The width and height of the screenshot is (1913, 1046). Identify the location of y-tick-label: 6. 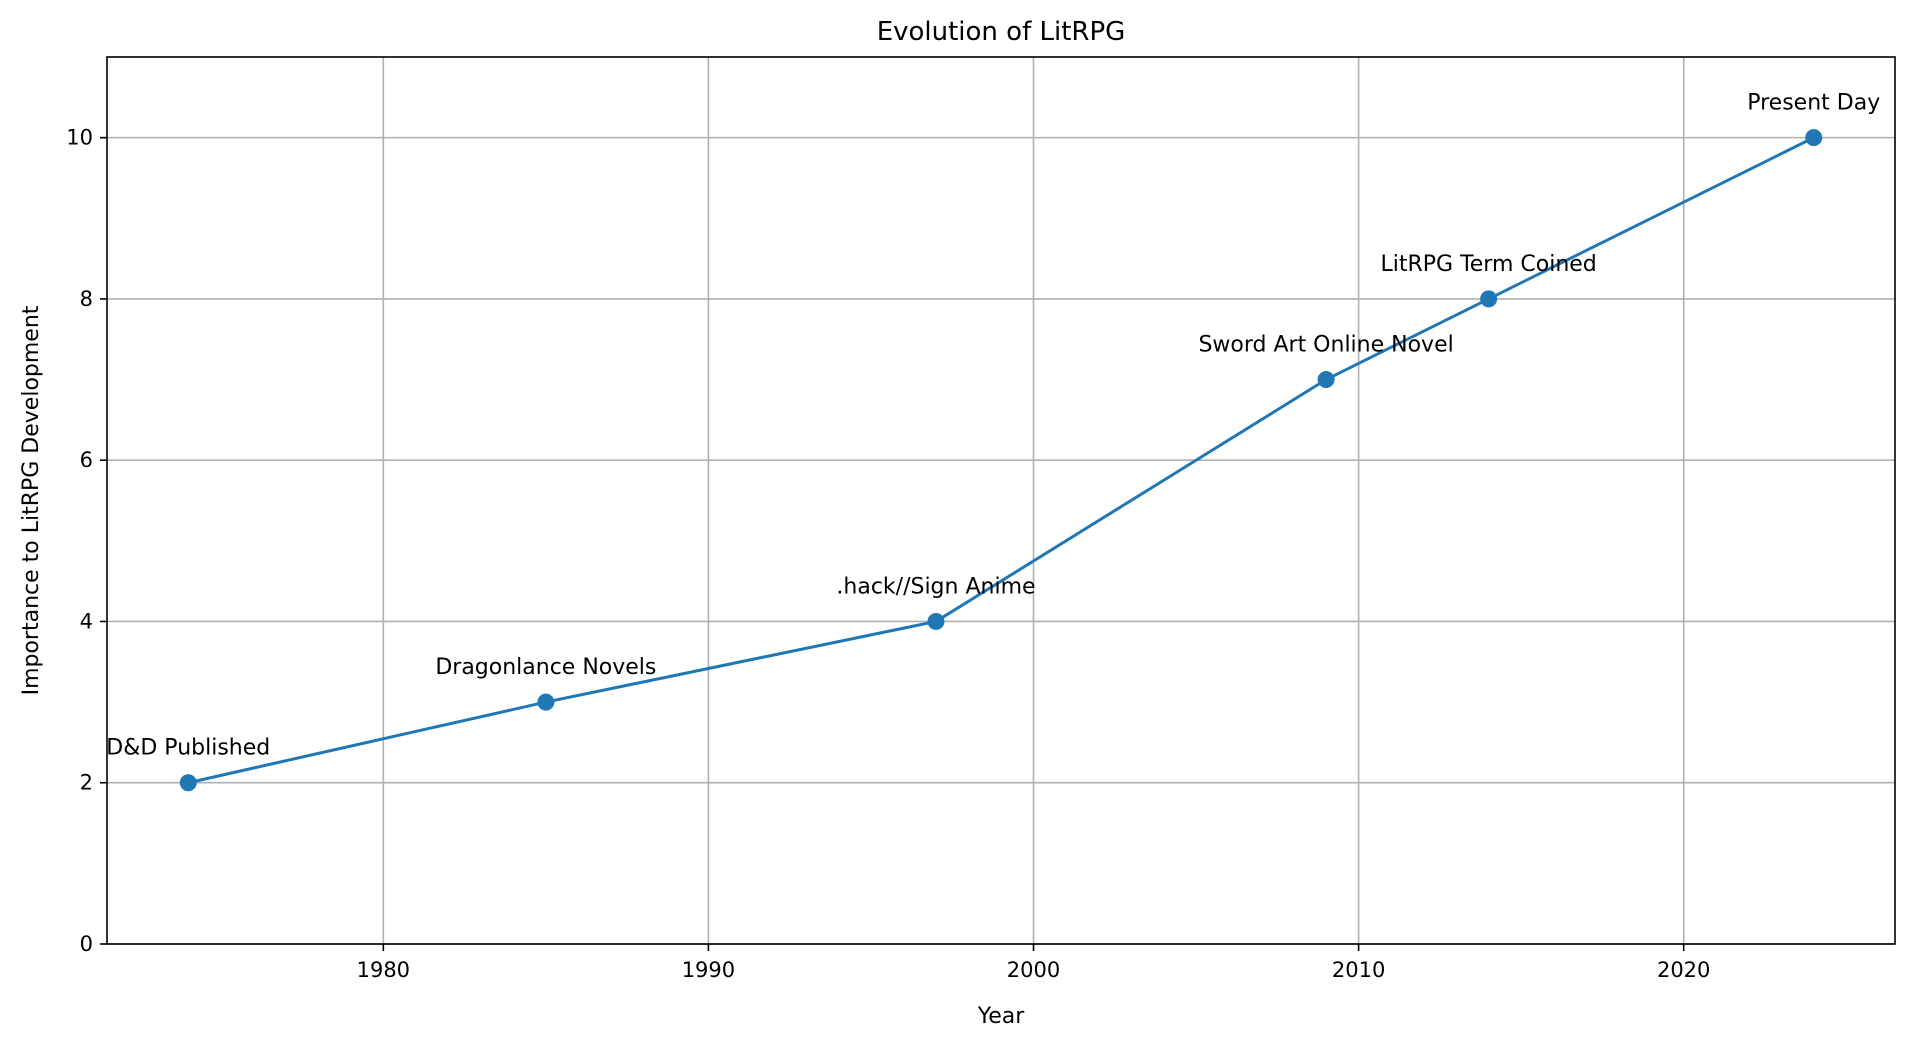
(86, 460).